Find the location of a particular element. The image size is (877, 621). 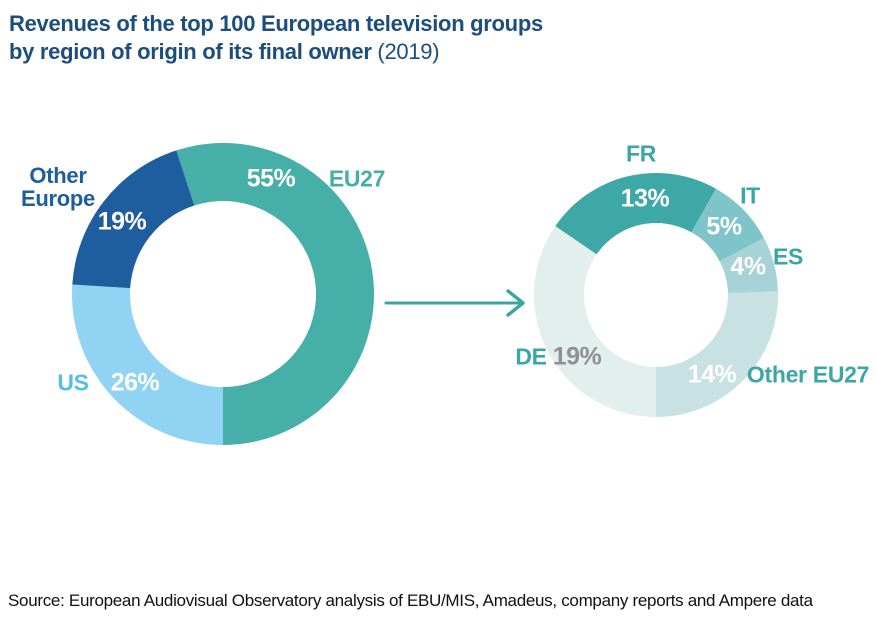

donut-by-region-of-origin-segment-other-europe is located at coordinates (133, 219).